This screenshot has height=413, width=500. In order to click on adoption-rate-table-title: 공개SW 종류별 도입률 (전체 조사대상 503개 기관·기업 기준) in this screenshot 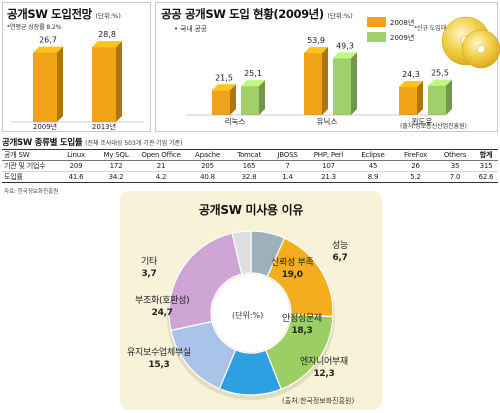, I will do `click(92, 143)`.